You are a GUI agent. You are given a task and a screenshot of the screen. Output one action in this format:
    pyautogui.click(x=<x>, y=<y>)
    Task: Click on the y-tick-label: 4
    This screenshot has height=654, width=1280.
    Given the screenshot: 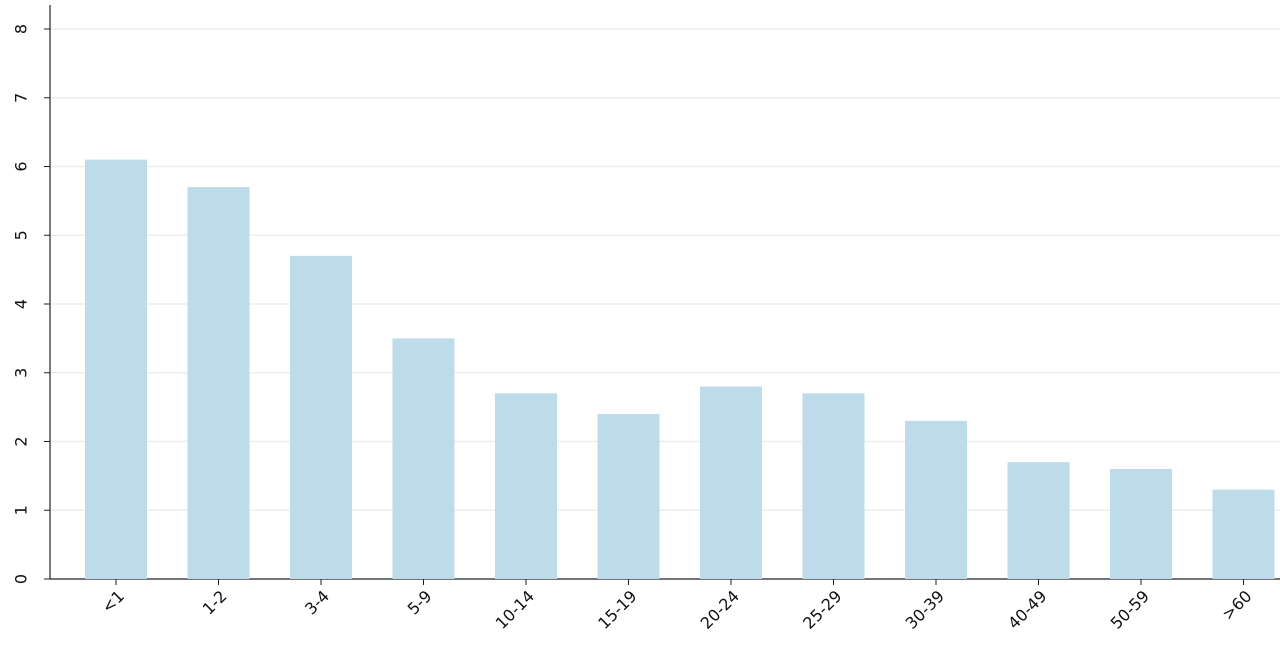 What is the action you would take?
    pyautogui.click(x=21, y=304)
    